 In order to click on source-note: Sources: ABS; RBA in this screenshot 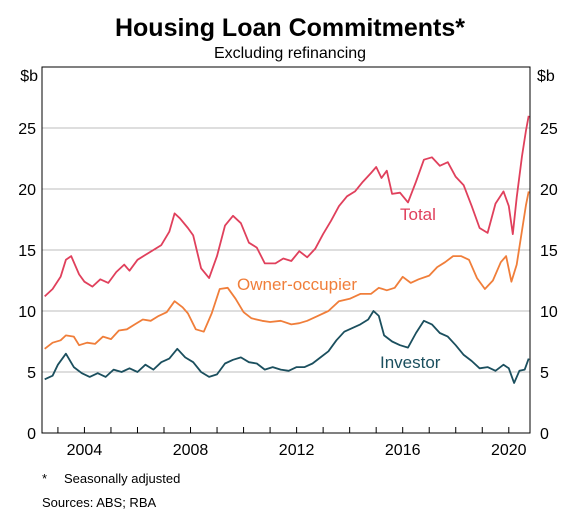, I will do `click(99, 502)`.